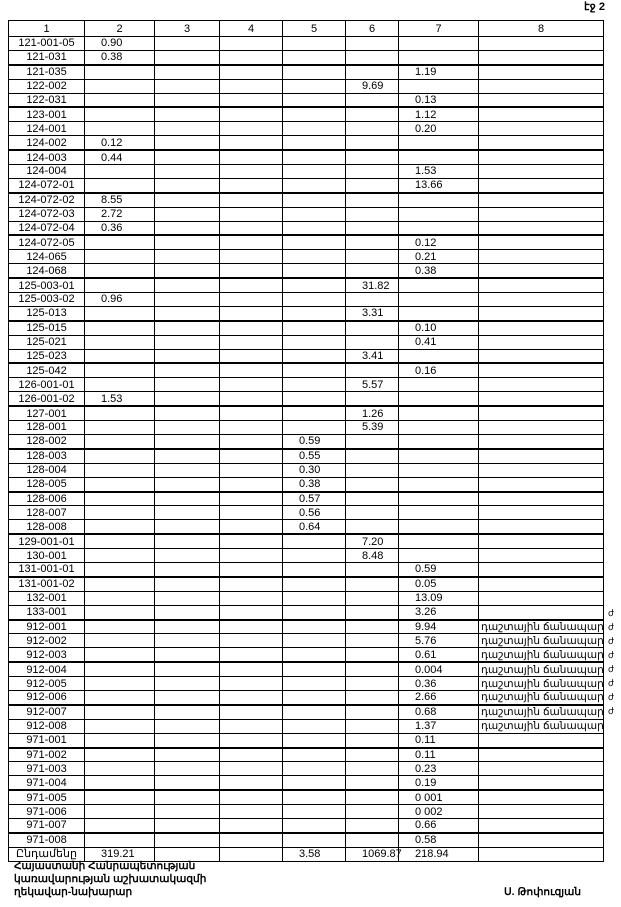  I want to click on table-cell: 121-035, so click(46, 72).